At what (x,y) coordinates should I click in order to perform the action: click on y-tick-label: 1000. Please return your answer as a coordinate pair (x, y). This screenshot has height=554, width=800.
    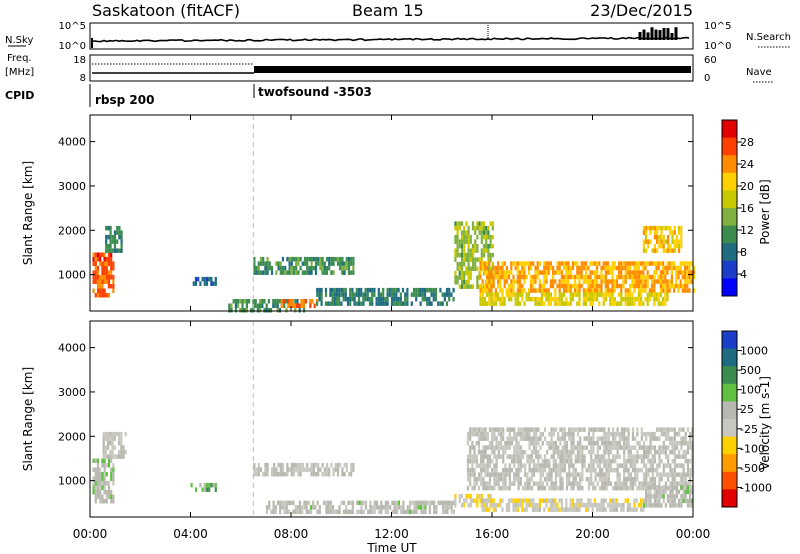
    Looking at the image, I should click on (72, 481).